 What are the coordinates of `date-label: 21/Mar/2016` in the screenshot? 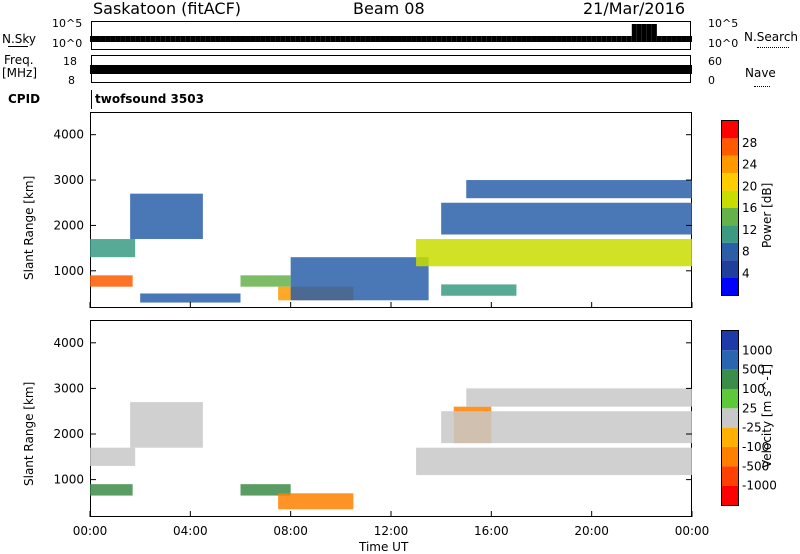 It's located at (634, 9).